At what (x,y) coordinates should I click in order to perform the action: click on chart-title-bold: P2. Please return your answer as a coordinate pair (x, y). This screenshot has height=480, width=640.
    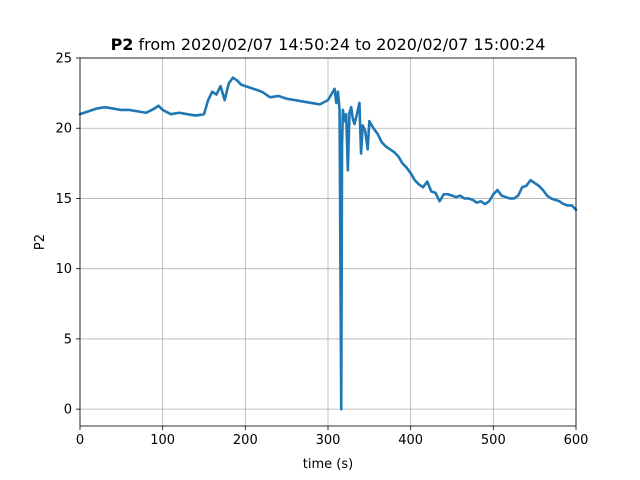
    Looking at the image, I should click on (122, 44).